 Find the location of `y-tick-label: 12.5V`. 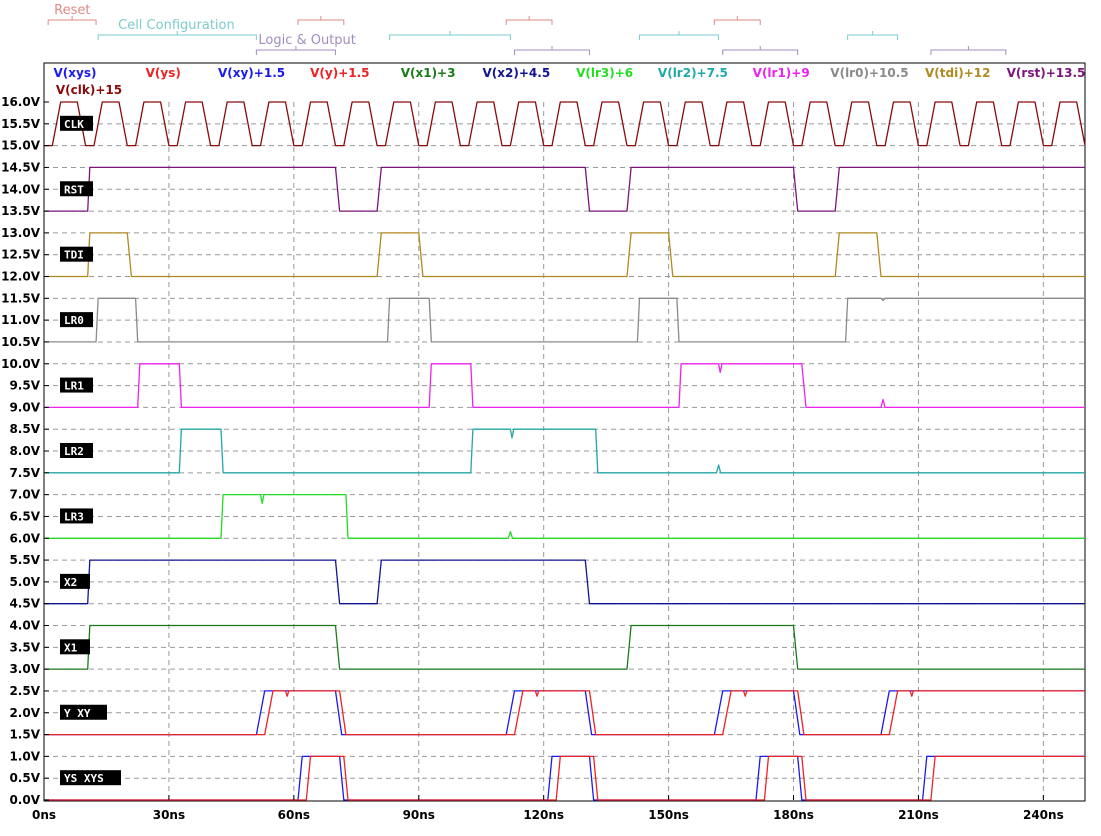

y-tick-label: 12.5V is located at coordinates (21, 255).